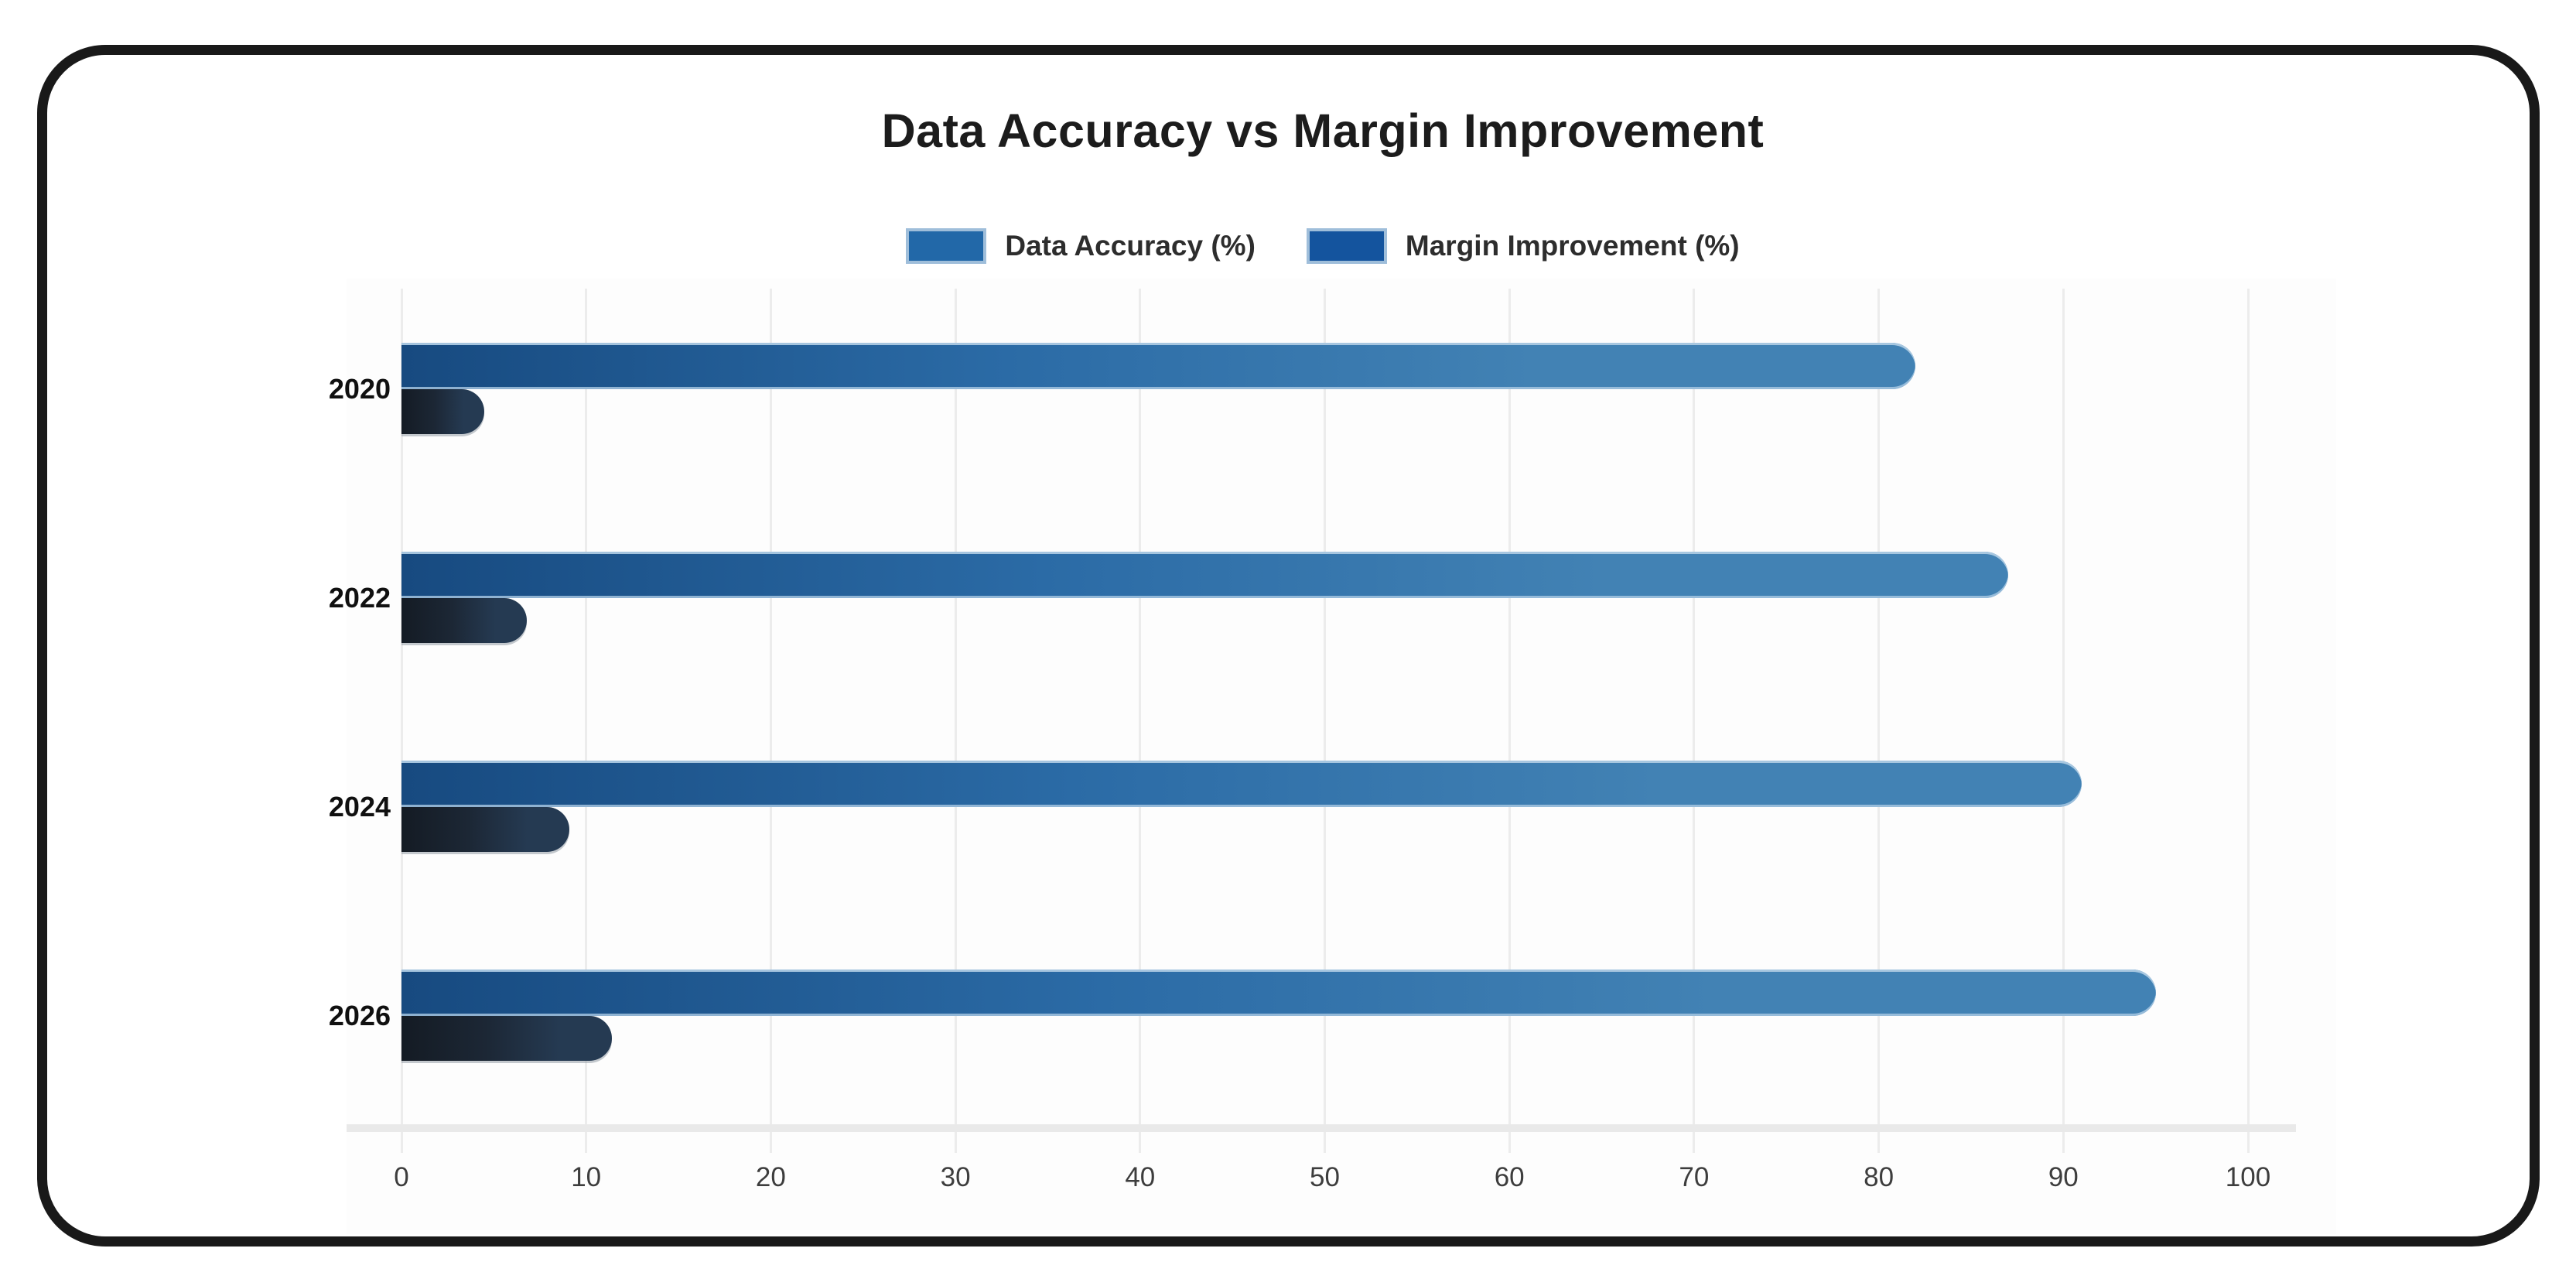  I want to click on x-tick-40: 40, so click(1140, 1177).